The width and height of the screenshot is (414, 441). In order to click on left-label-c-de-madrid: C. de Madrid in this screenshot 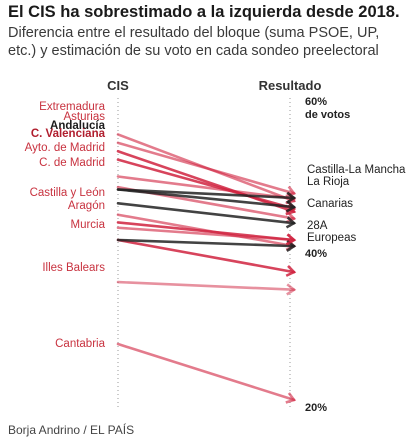, I will do `click(72, 163)`.